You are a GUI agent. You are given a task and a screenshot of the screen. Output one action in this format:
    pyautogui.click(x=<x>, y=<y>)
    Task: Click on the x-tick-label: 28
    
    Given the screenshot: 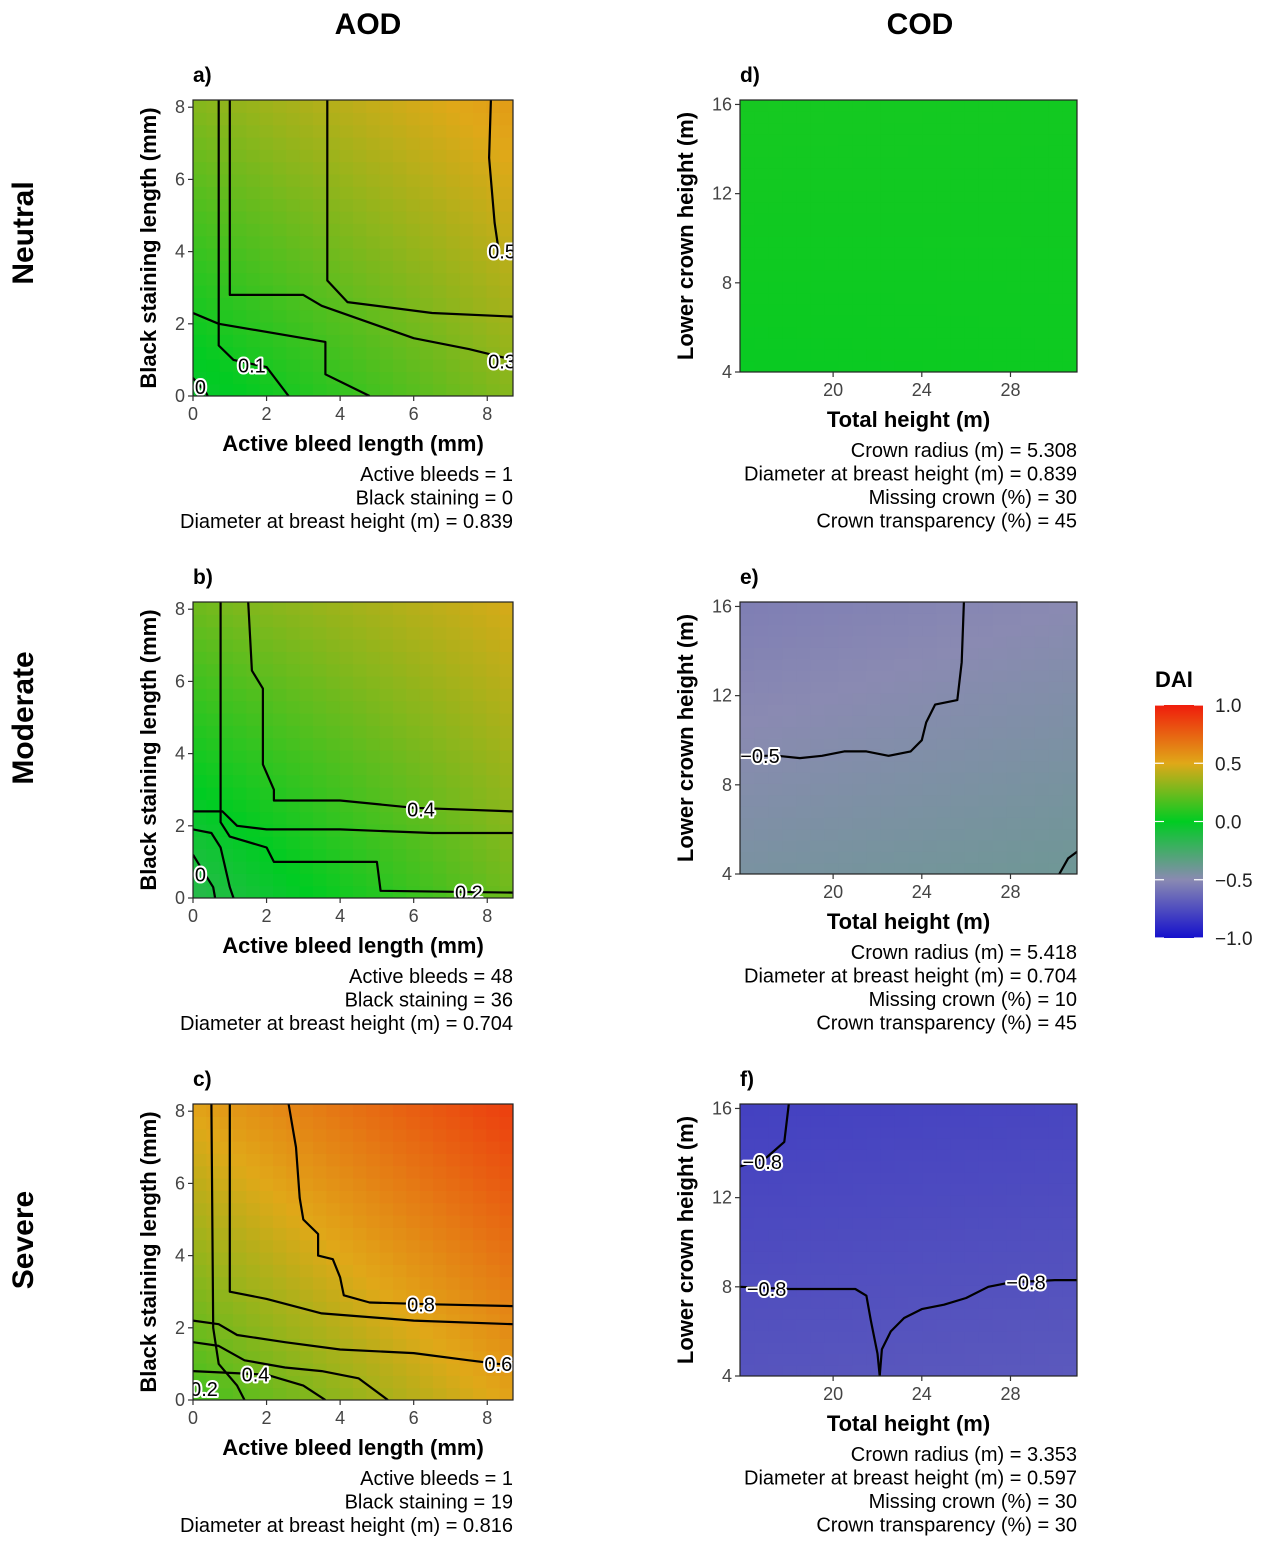 What is the action you would take?
    pyautogui.click(x=1010, y=1394)
    